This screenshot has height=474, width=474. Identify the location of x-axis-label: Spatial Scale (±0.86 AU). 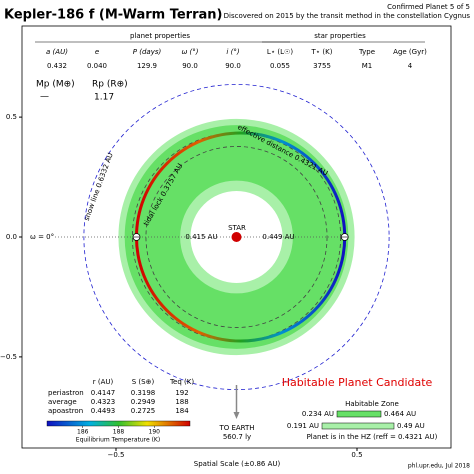
(237, 464).